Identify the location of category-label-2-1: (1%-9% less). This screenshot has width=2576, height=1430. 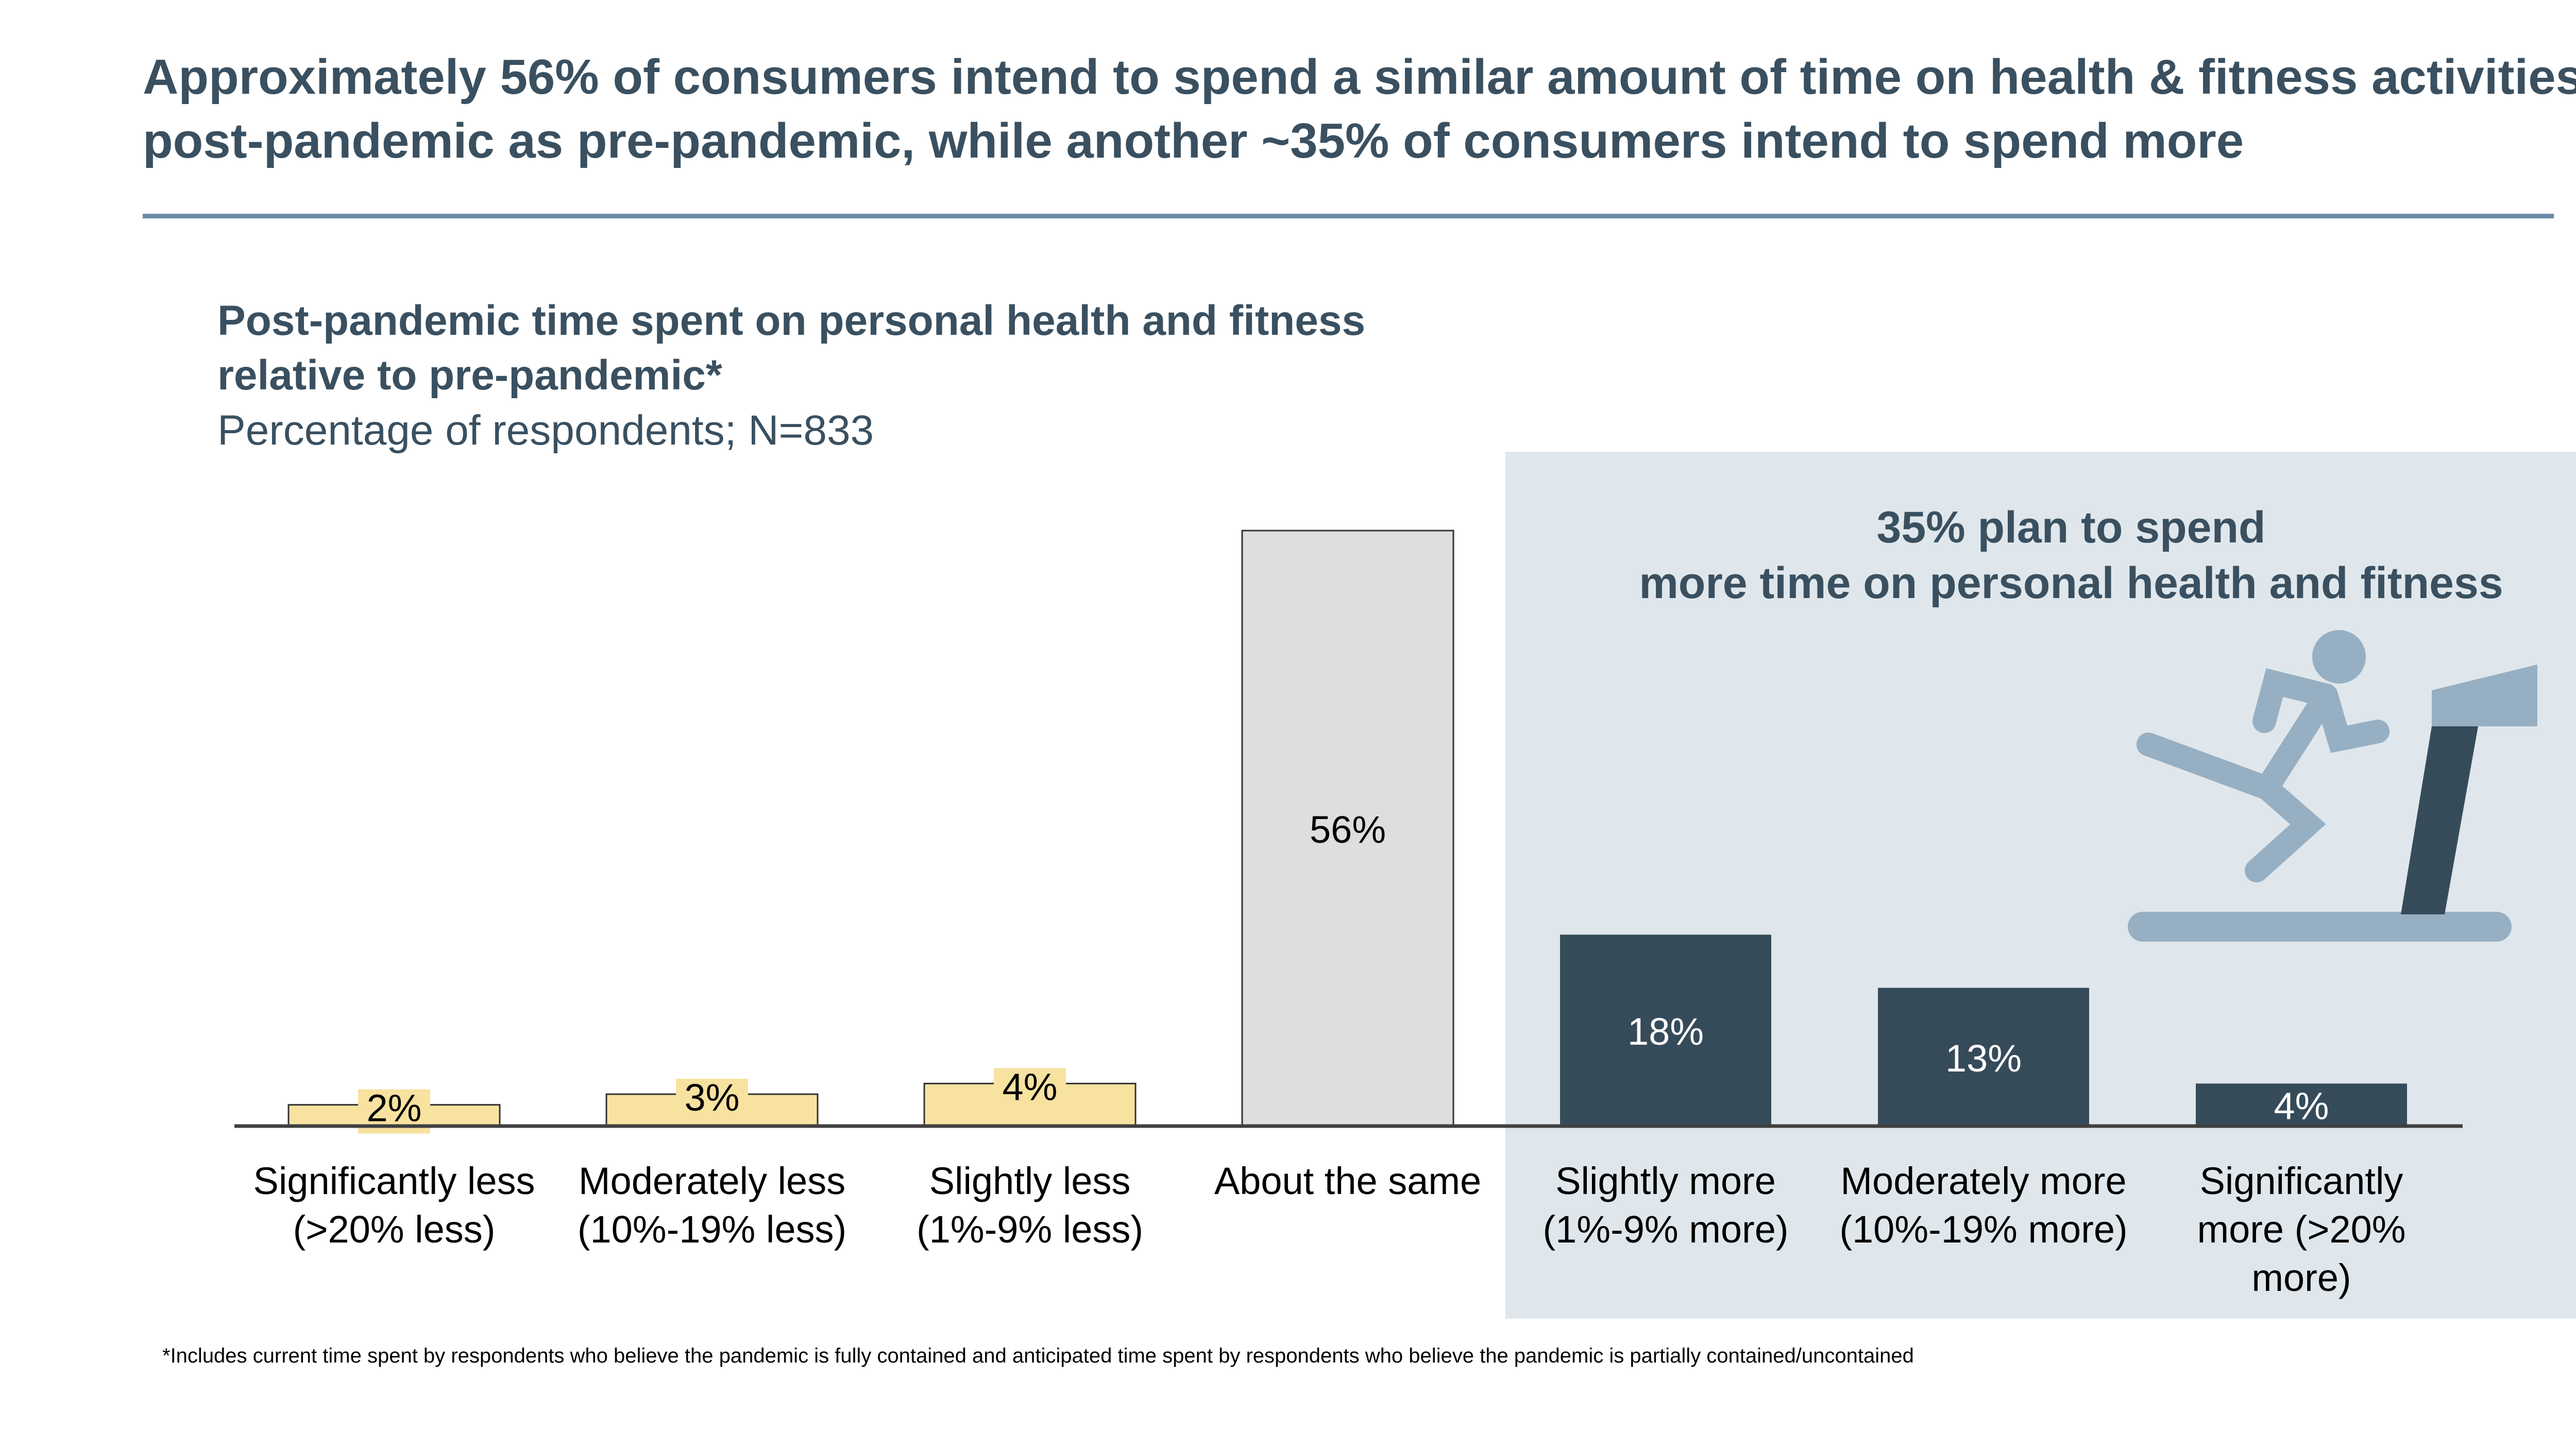
(1030, 1229).